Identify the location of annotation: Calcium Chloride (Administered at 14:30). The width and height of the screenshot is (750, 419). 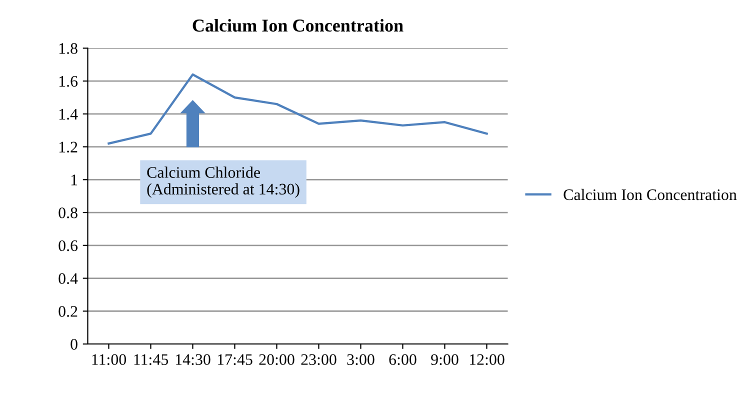
(223, 182).